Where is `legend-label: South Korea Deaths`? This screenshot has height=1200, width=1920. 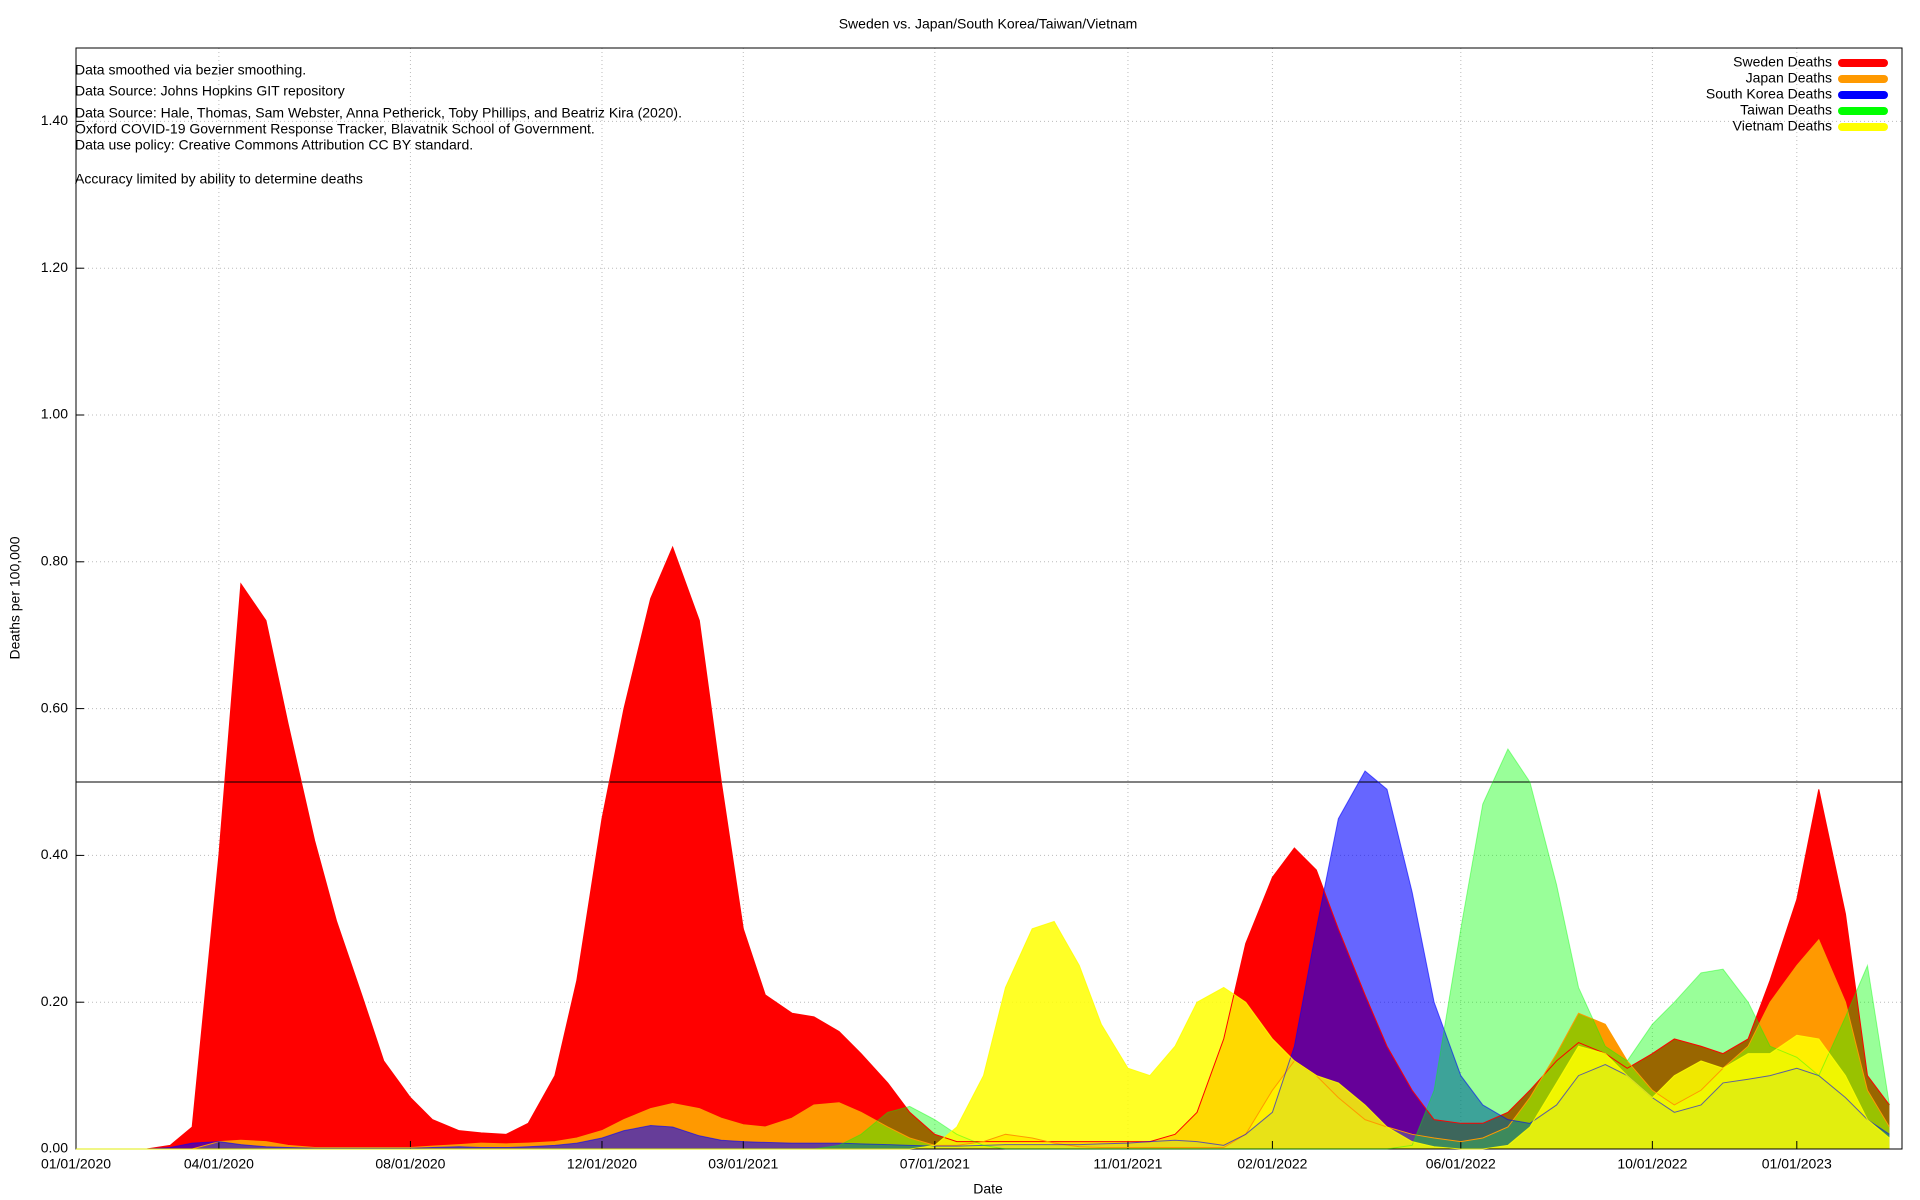
legend-label: South Korea Deaths is located at coordinates (1769, 94).